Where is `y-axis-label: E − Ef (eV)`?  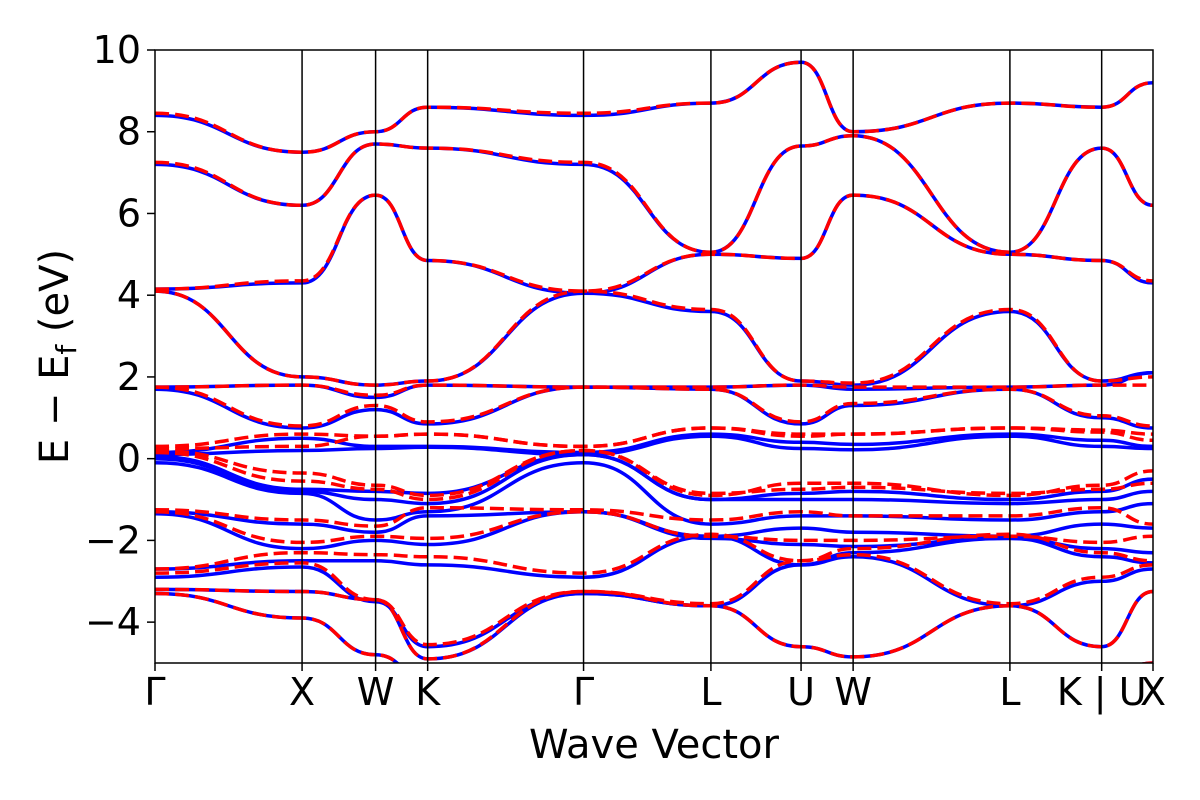
y-axis-label: E − Ef (eV) is located at coordinates (57, 356).